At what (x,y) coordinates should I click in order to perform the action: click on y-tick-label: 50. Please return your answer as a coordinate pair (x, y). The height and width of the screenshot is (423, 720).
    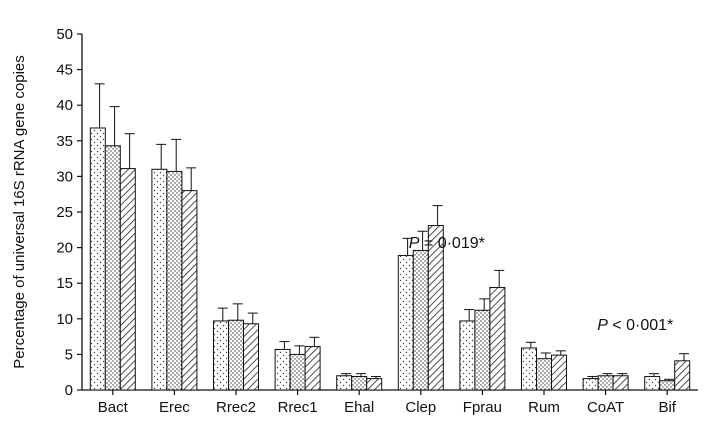
    Looking at the image, I should click on (64, 34).